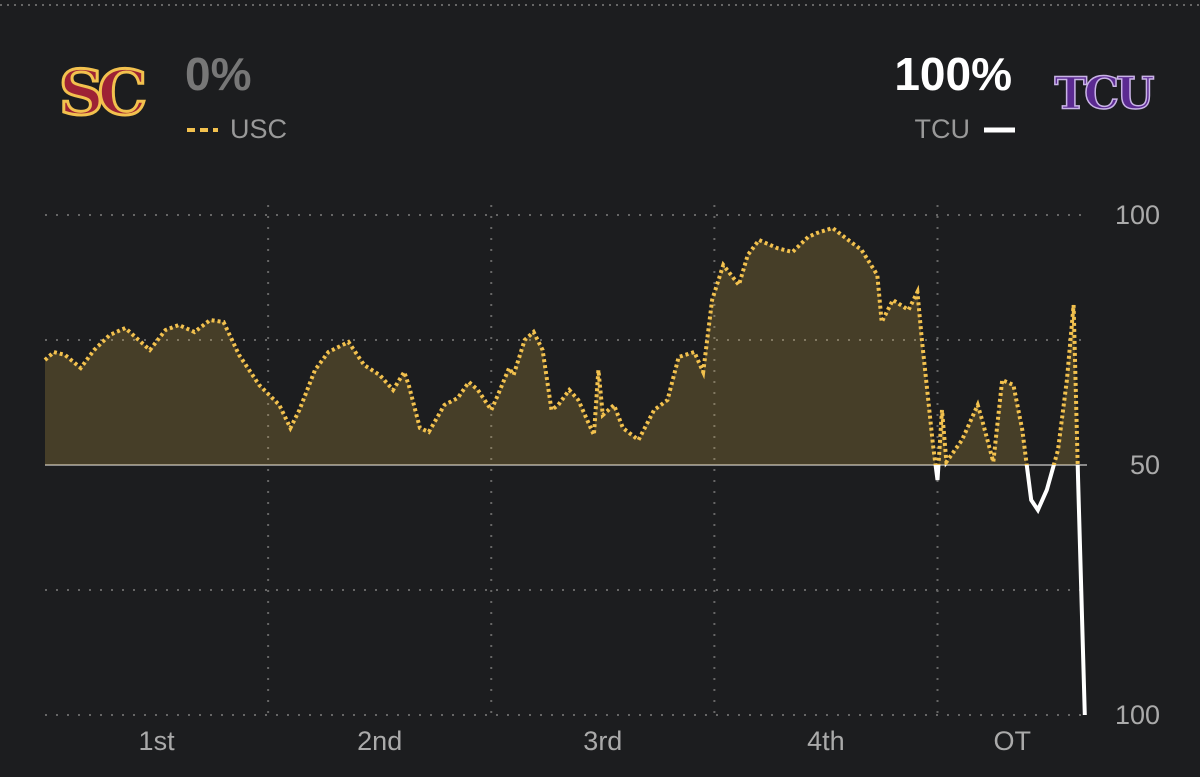 Image resolution: width=1200 pixels, height=777 pixels. I want to click on team-logo: TCU, so click(1104, 94).